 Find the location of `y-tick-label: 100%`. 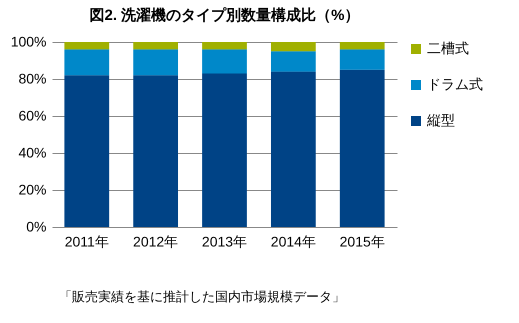

y-tick-label: 100% is located at coordinates (28, 42).